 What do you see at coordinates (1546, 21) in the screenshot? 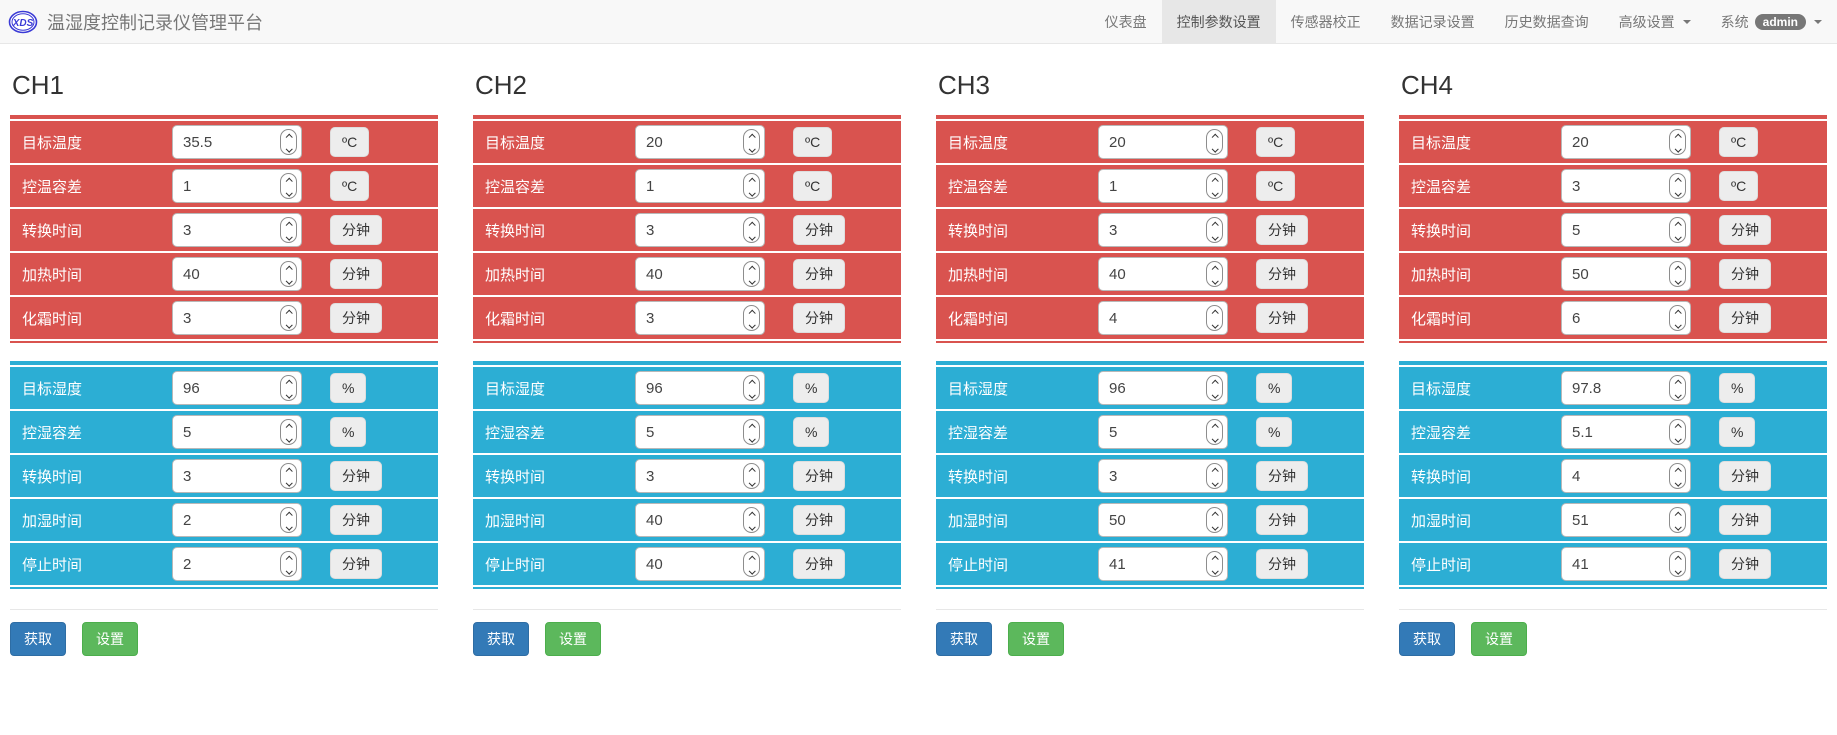
I see `nav-item-history-query: 历史数据查询` at bounding box center [1546, 21].